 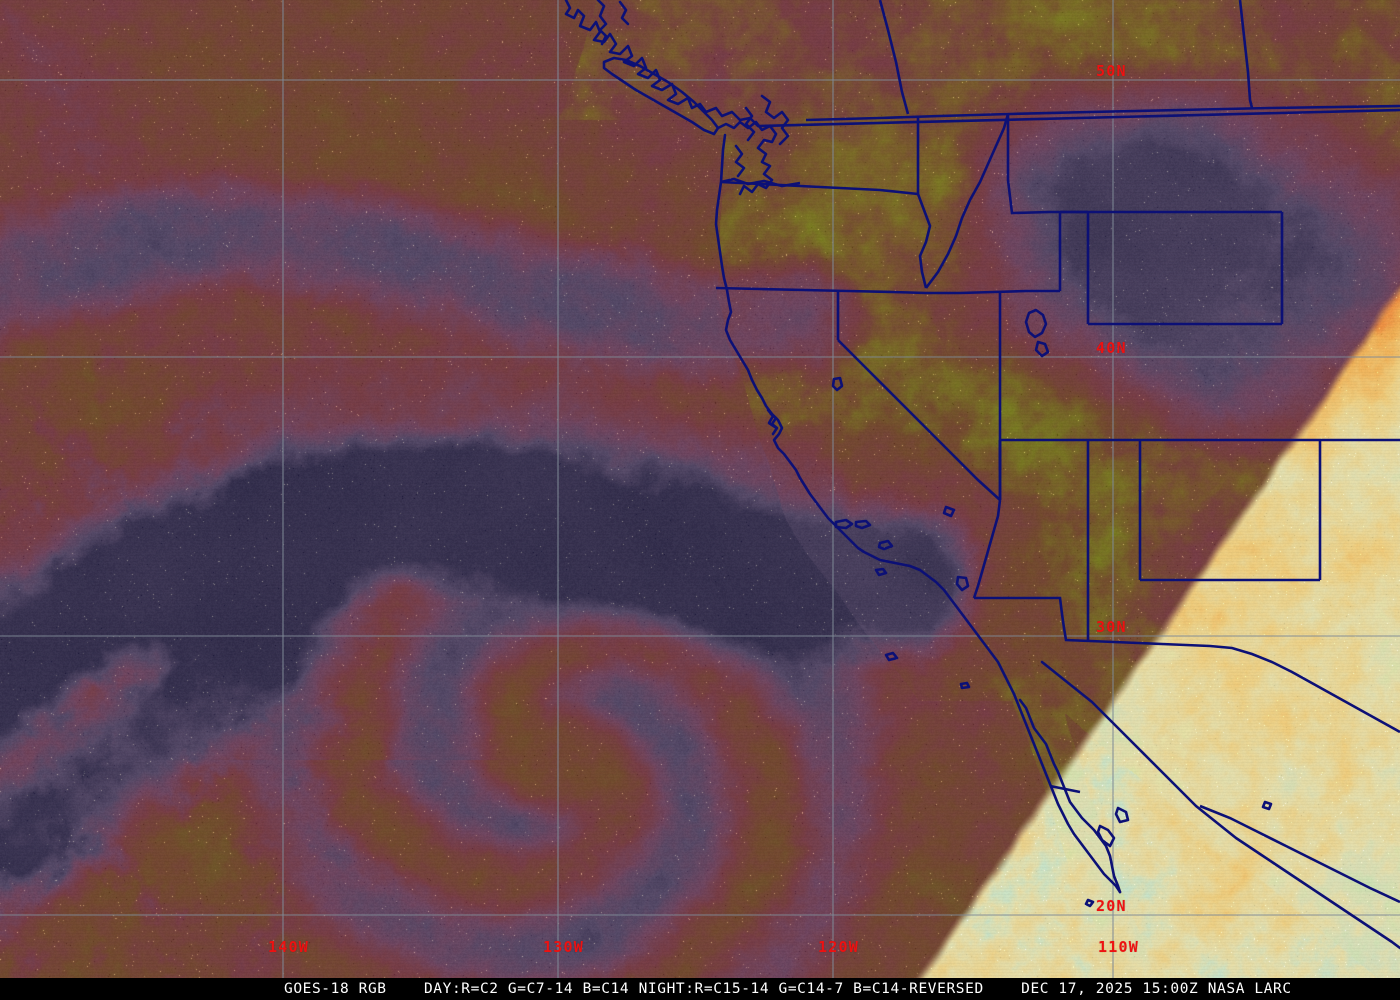 What do you see at coordinates (288, 947) in the screenshot?
I see `lon-label-140w: 140W` at bounding box center [288, 947].